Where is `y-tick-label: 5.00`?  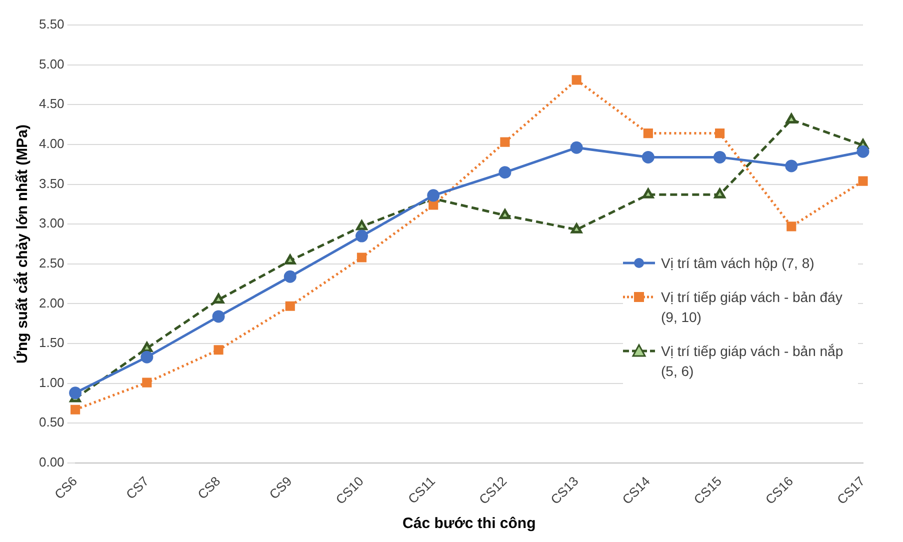 y-tick-label: 5.00 is located at coordinates (51, 64).